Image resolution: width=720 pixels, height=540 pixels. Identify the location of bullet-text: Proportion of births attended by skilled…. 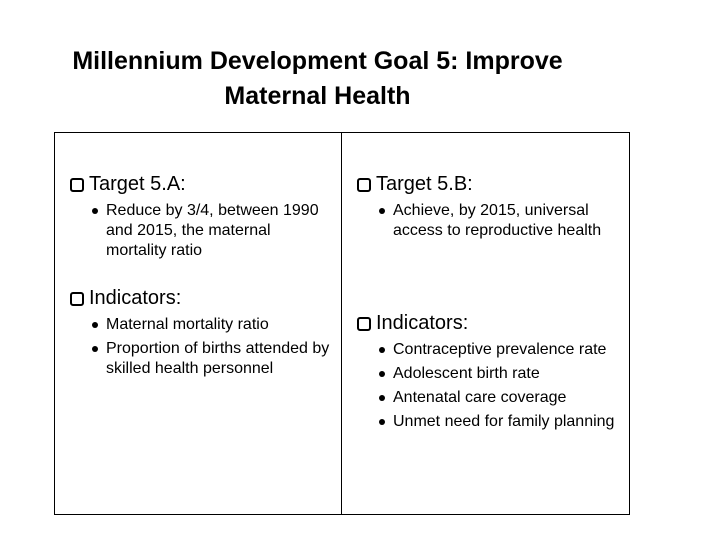
(218, 358).